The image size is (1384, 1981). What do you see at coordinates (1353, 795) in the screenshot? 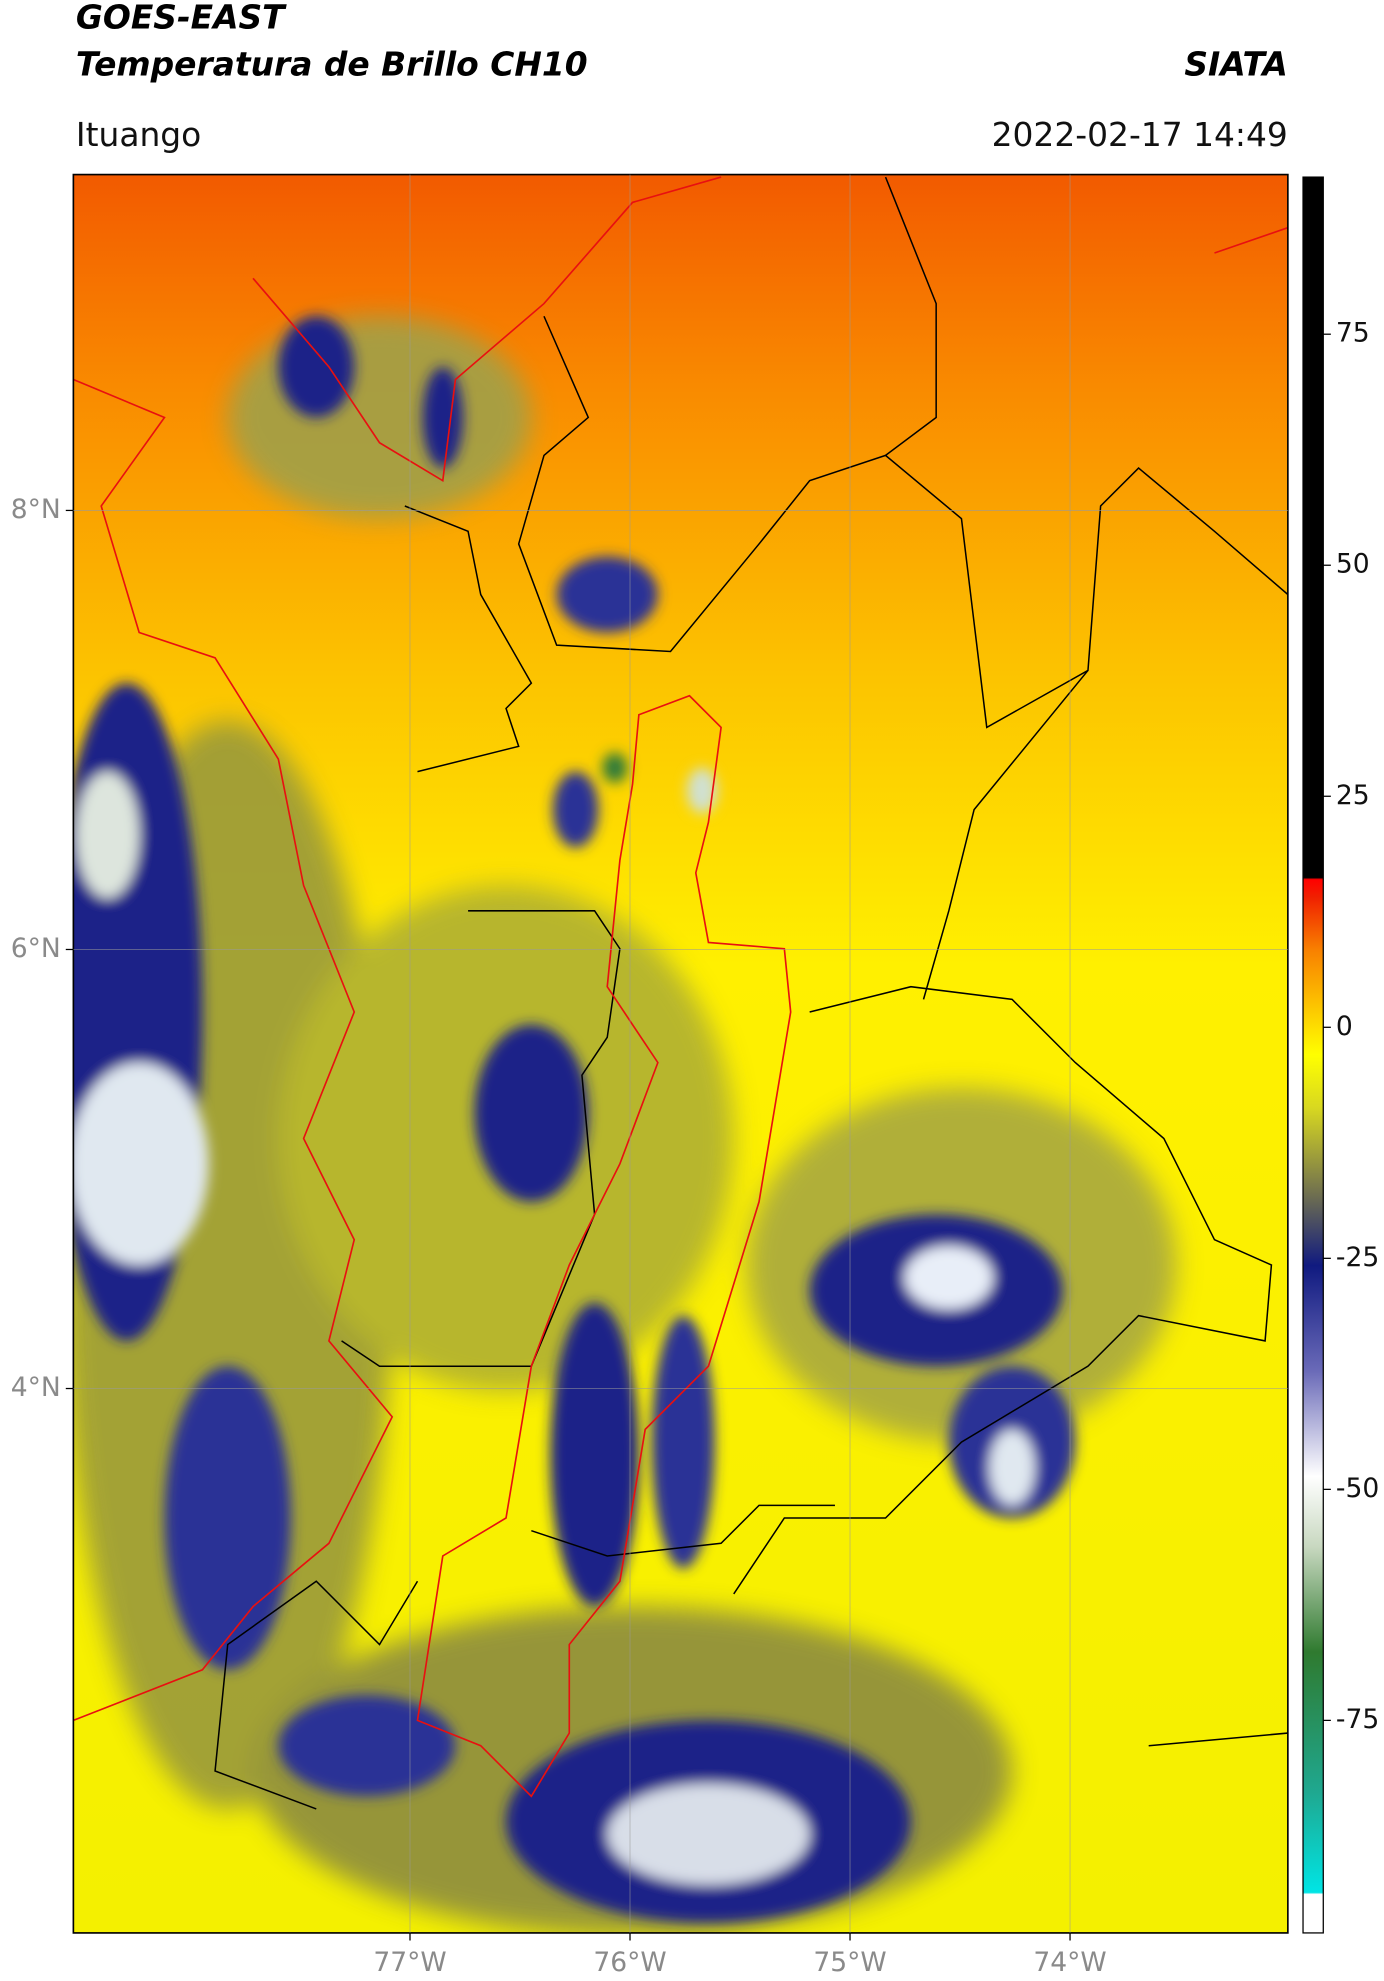
I see `colorbar-tick-label: 25` at bounding box center [1353, 795].